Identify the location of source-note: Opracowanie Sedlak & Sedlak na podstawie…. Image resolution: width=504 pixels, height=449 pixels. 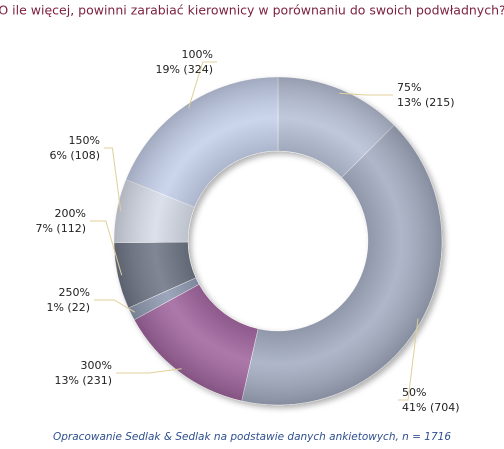
(252, 437).